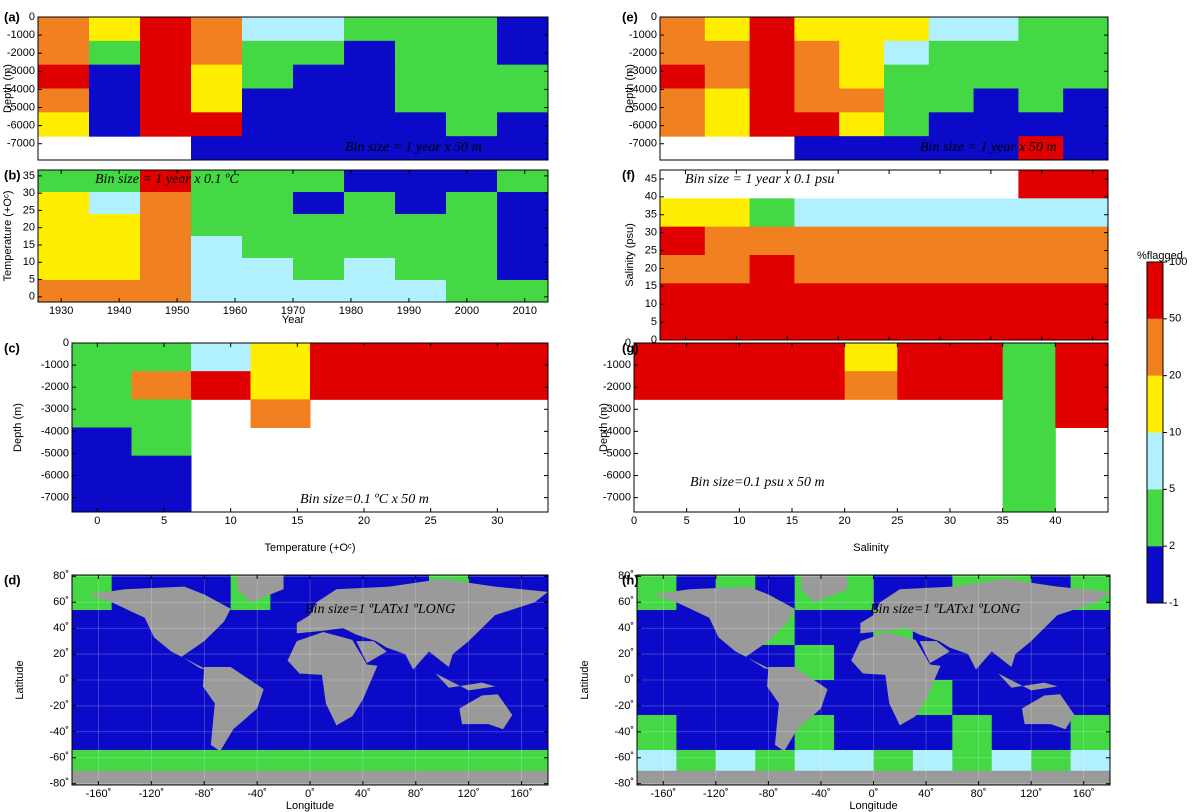 The width and height of the screenshot is (1199, 812). What do you see at coordinates (61, 576) in the screenshot?
I see `y-tick-label: 80˚` at bounding box center [61, 576].